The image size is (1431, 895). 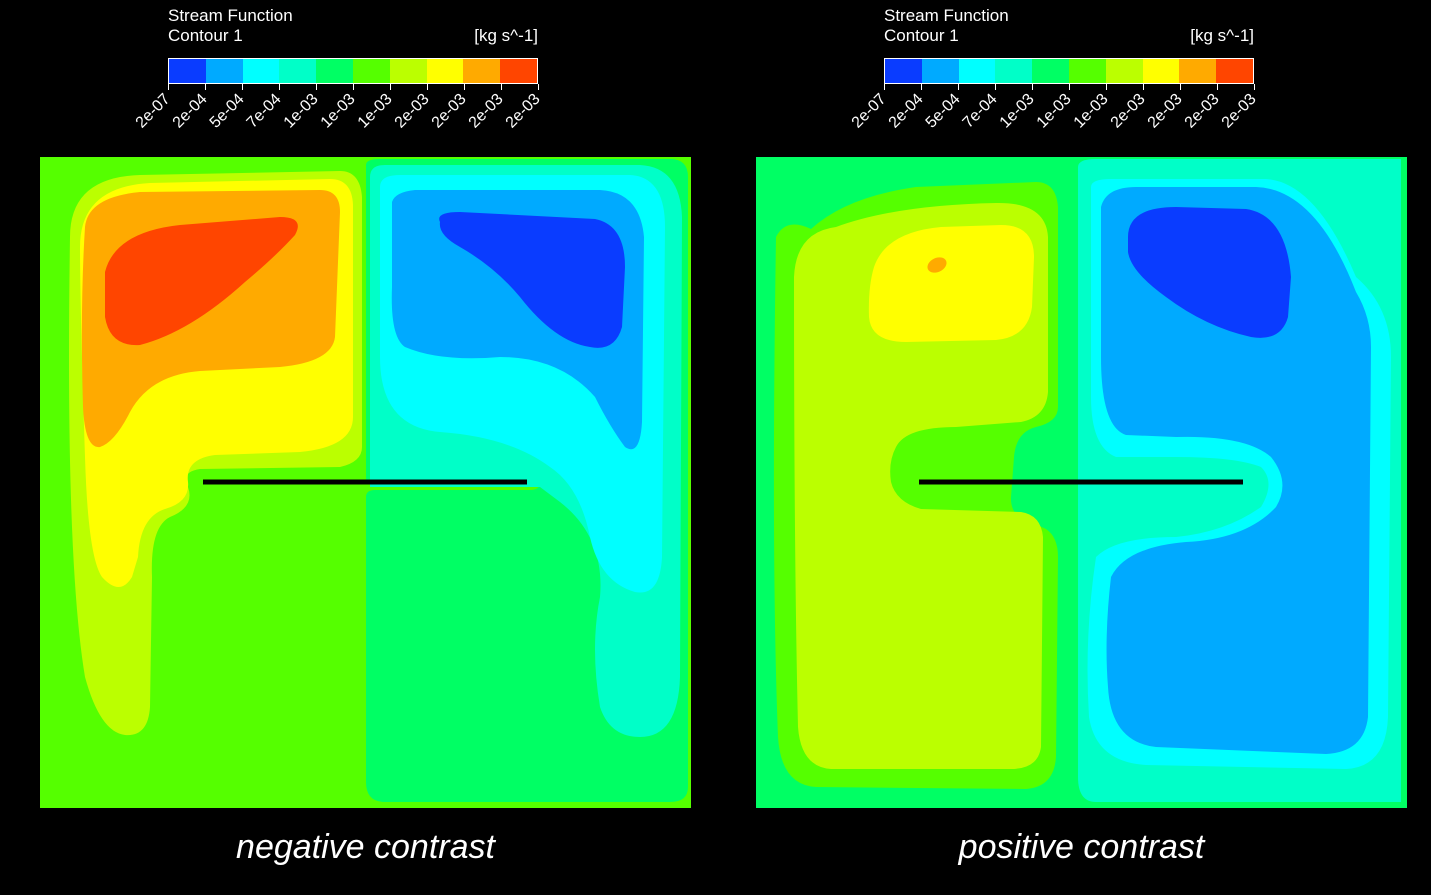 I want to click on plot-caption: positive contrast, so click(x=1081, y=847).